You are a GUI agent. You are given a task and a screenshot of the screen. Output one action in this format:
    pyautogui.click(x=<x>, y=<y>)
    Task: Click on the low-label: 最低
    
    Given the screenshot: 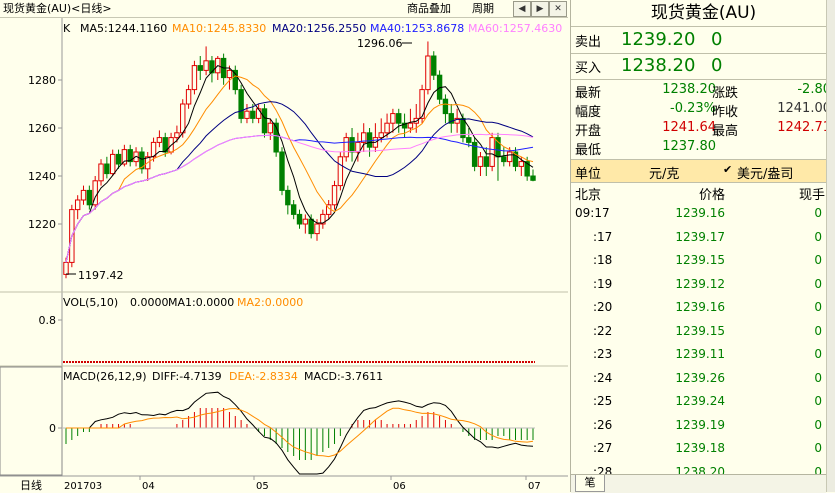 What is the action you would take?
    pyautogui.click(x=588, y=150)
    